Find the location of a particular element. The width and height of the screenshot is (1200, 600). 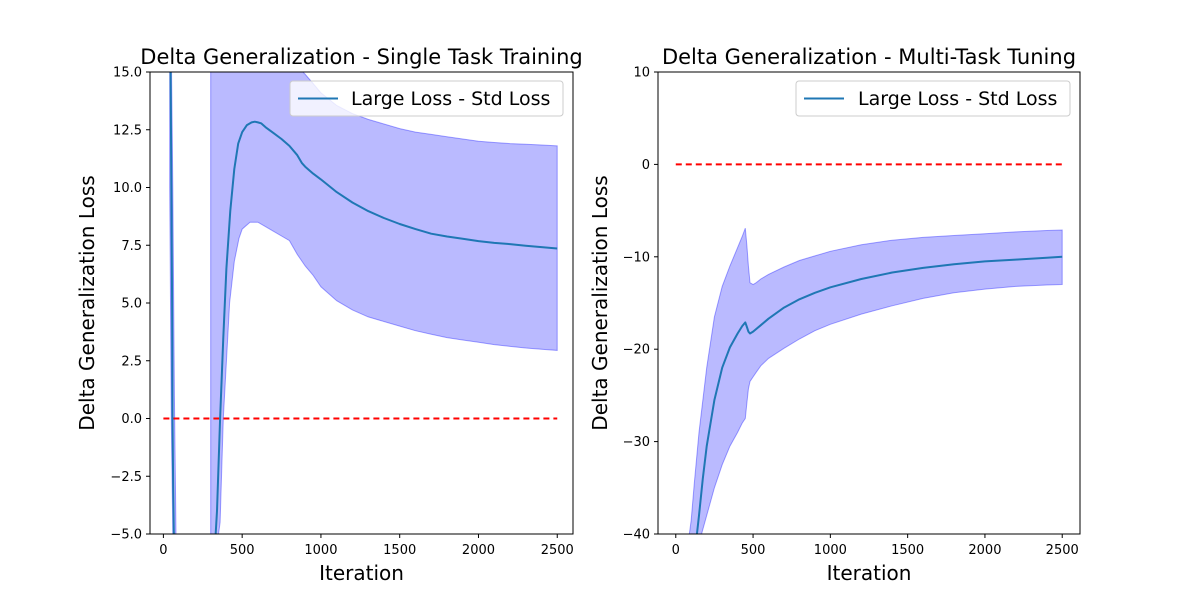

left-x-axis-label: Iteration is located at coordinates (361, 573).